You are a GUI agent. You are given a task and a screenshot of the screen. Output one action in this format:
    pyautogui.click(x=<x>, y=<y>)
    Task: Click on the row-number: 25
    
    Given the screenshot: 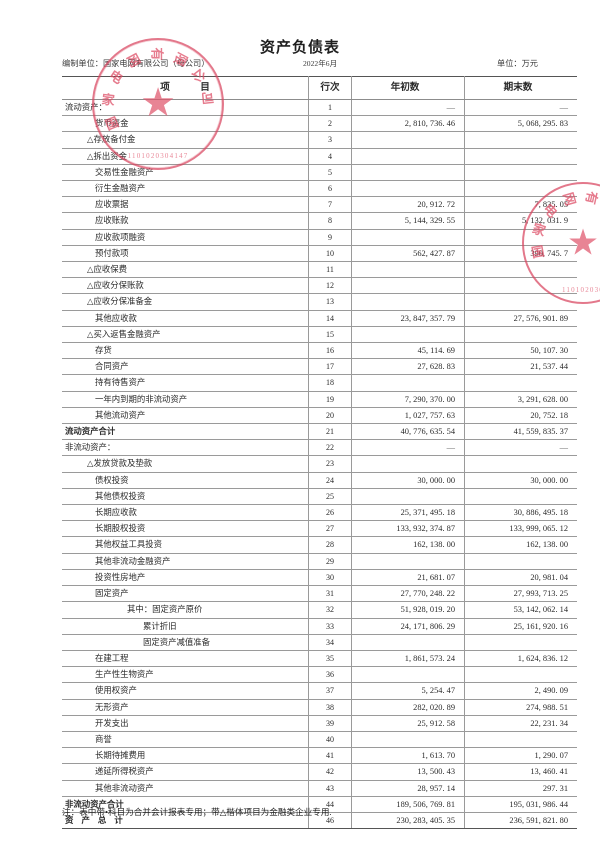 What is the action you would take?
    pyautogui.click(x=330, y=497)
    